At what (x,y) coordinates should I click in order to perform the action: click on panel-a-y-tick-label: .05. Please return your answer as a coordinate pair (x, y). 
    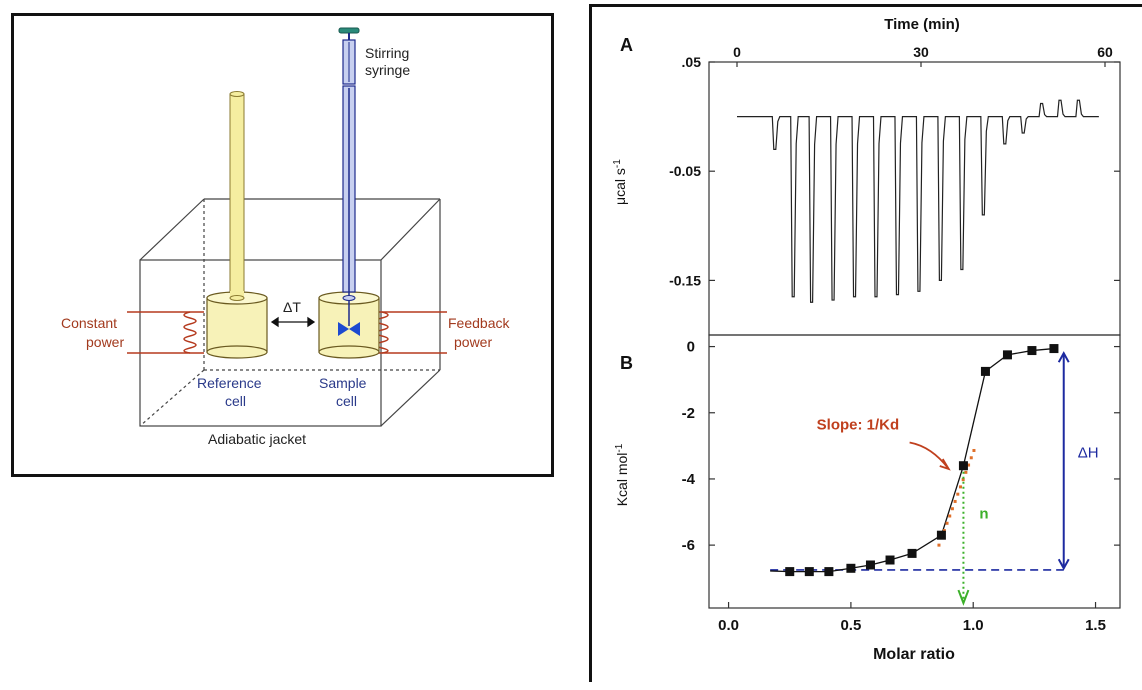
    Looking at the image, I should click on (692, 62).